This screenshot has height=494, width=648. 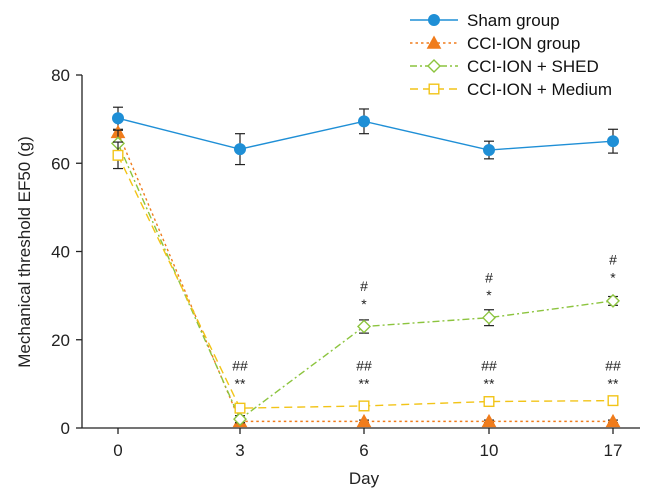 What do you see at coordinates (117, 450) in the screenshot?
I see `x-tick-label: 0` at bounding box center [117, 450].